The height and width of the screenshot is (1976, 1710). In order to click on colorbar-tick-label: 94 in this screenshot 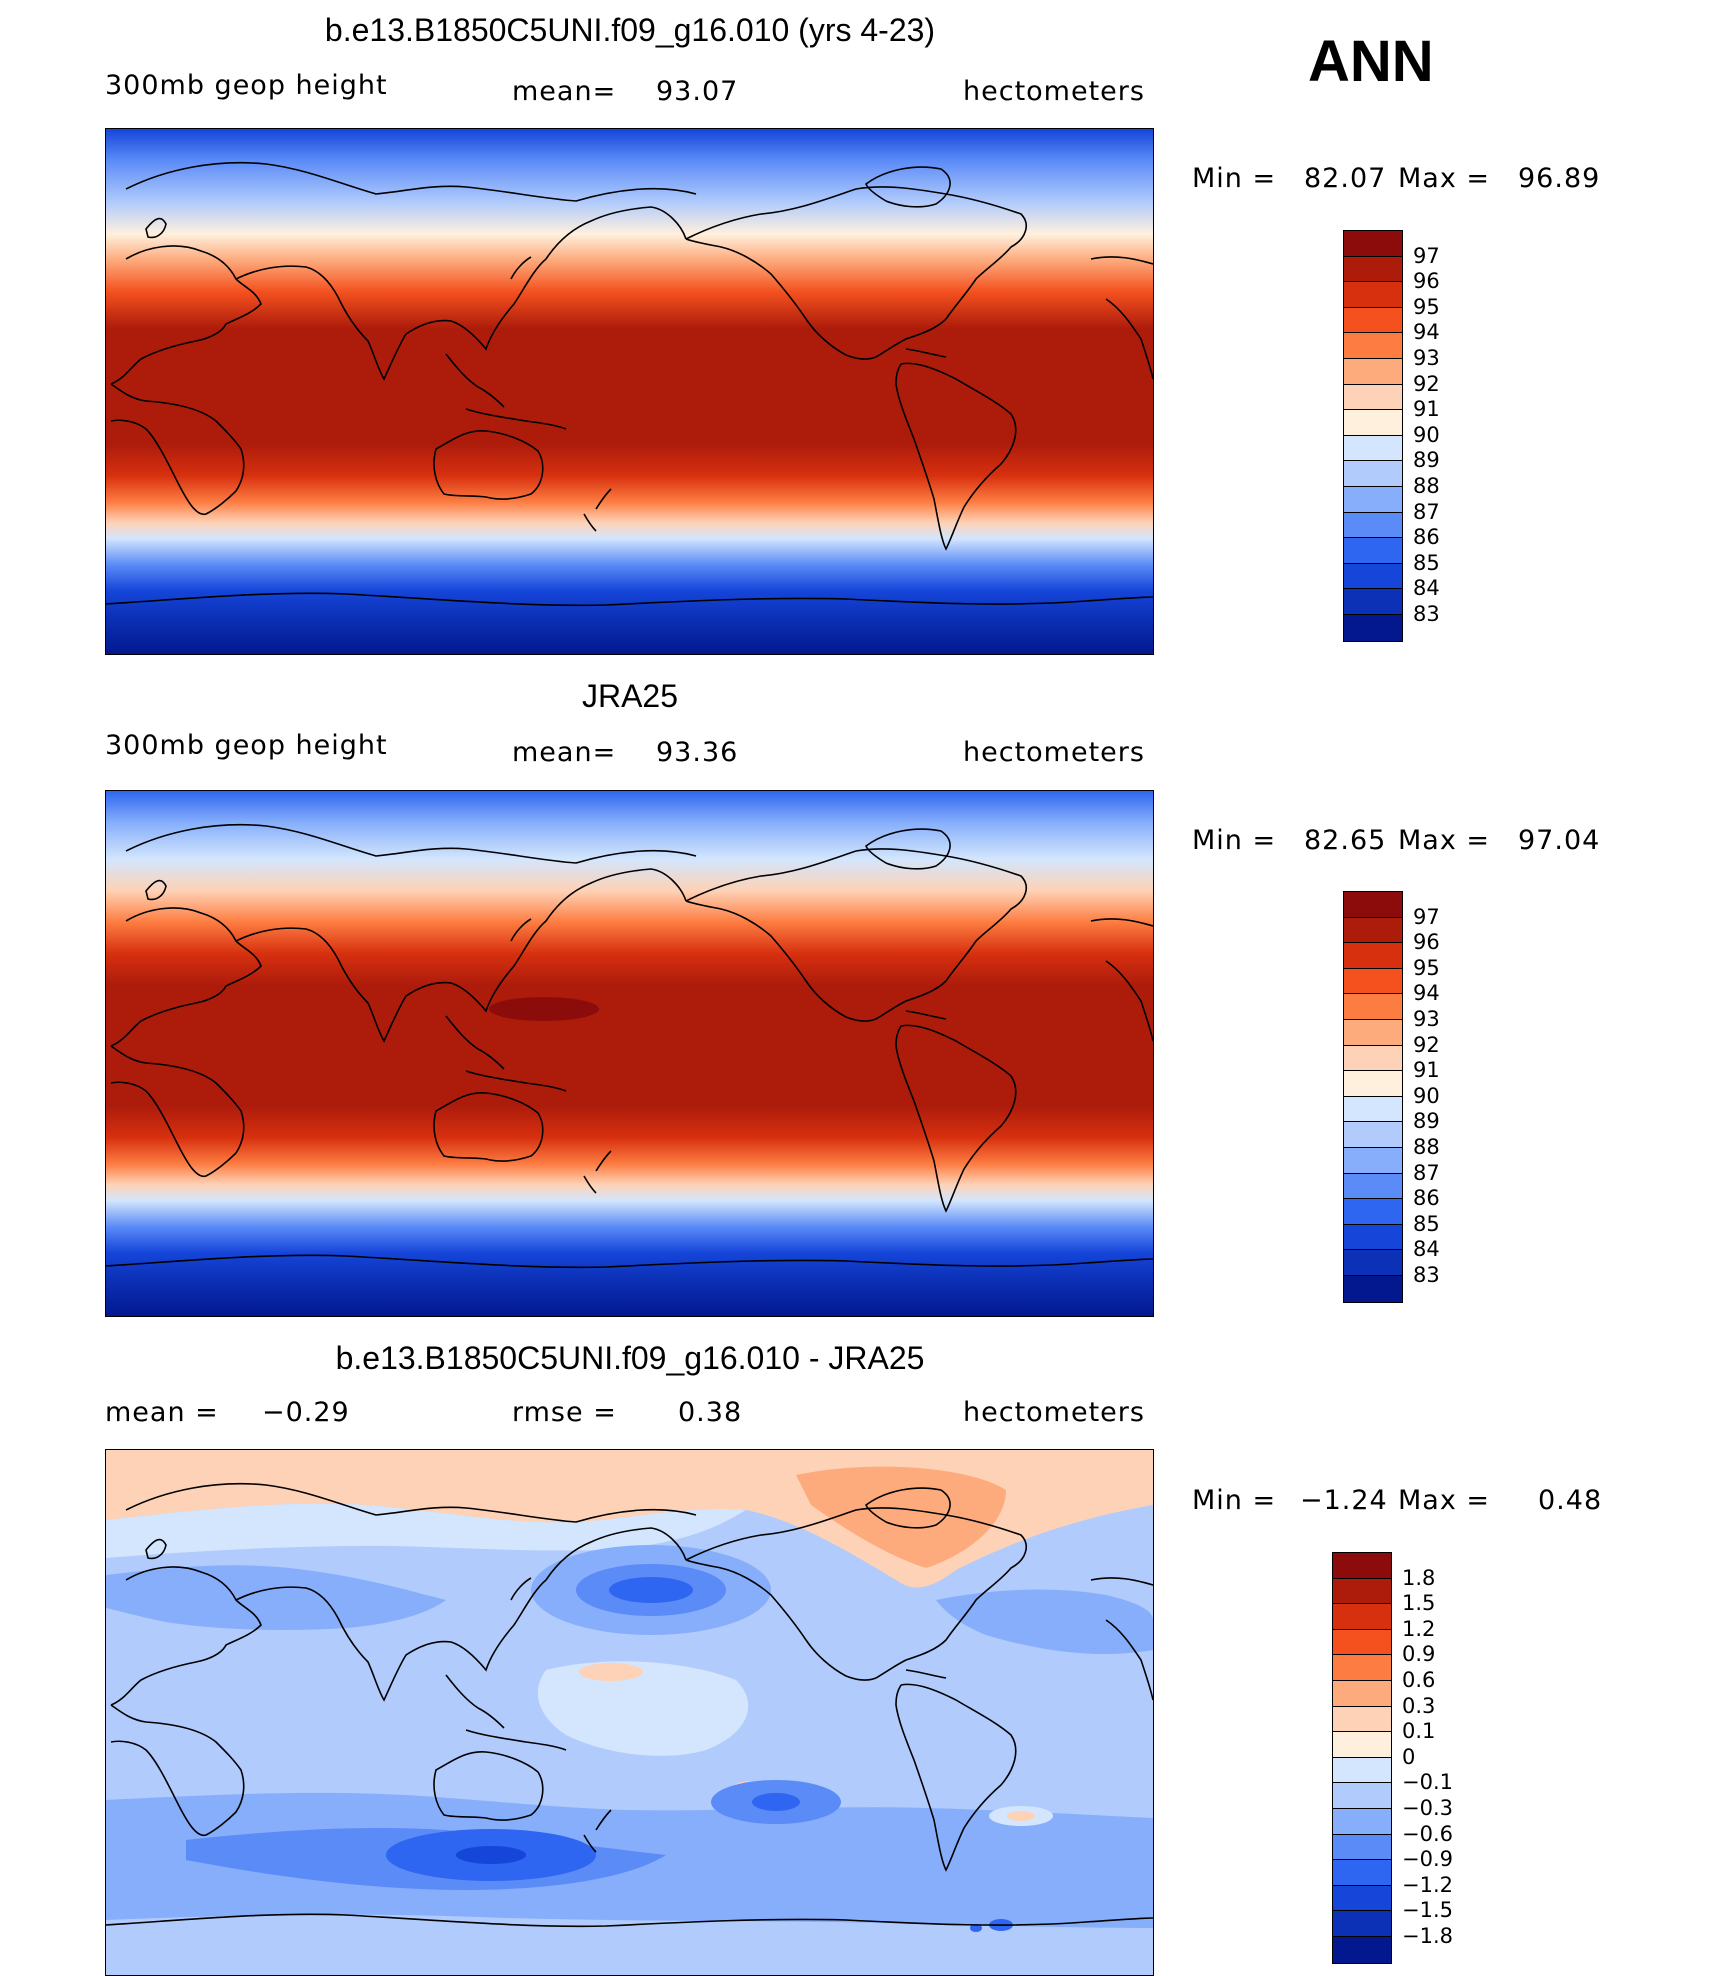, I will do `click(1426, 993)`.